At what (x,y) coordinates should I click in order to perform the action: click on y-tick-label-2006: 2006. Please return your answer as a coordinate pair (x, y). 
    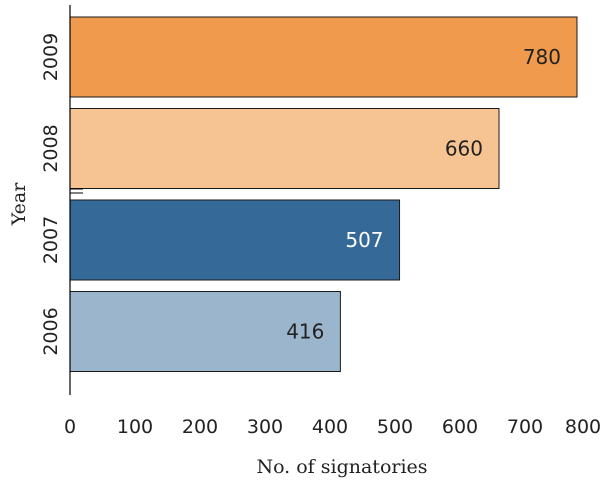
    Looking at the image, I should click on (51, 331).